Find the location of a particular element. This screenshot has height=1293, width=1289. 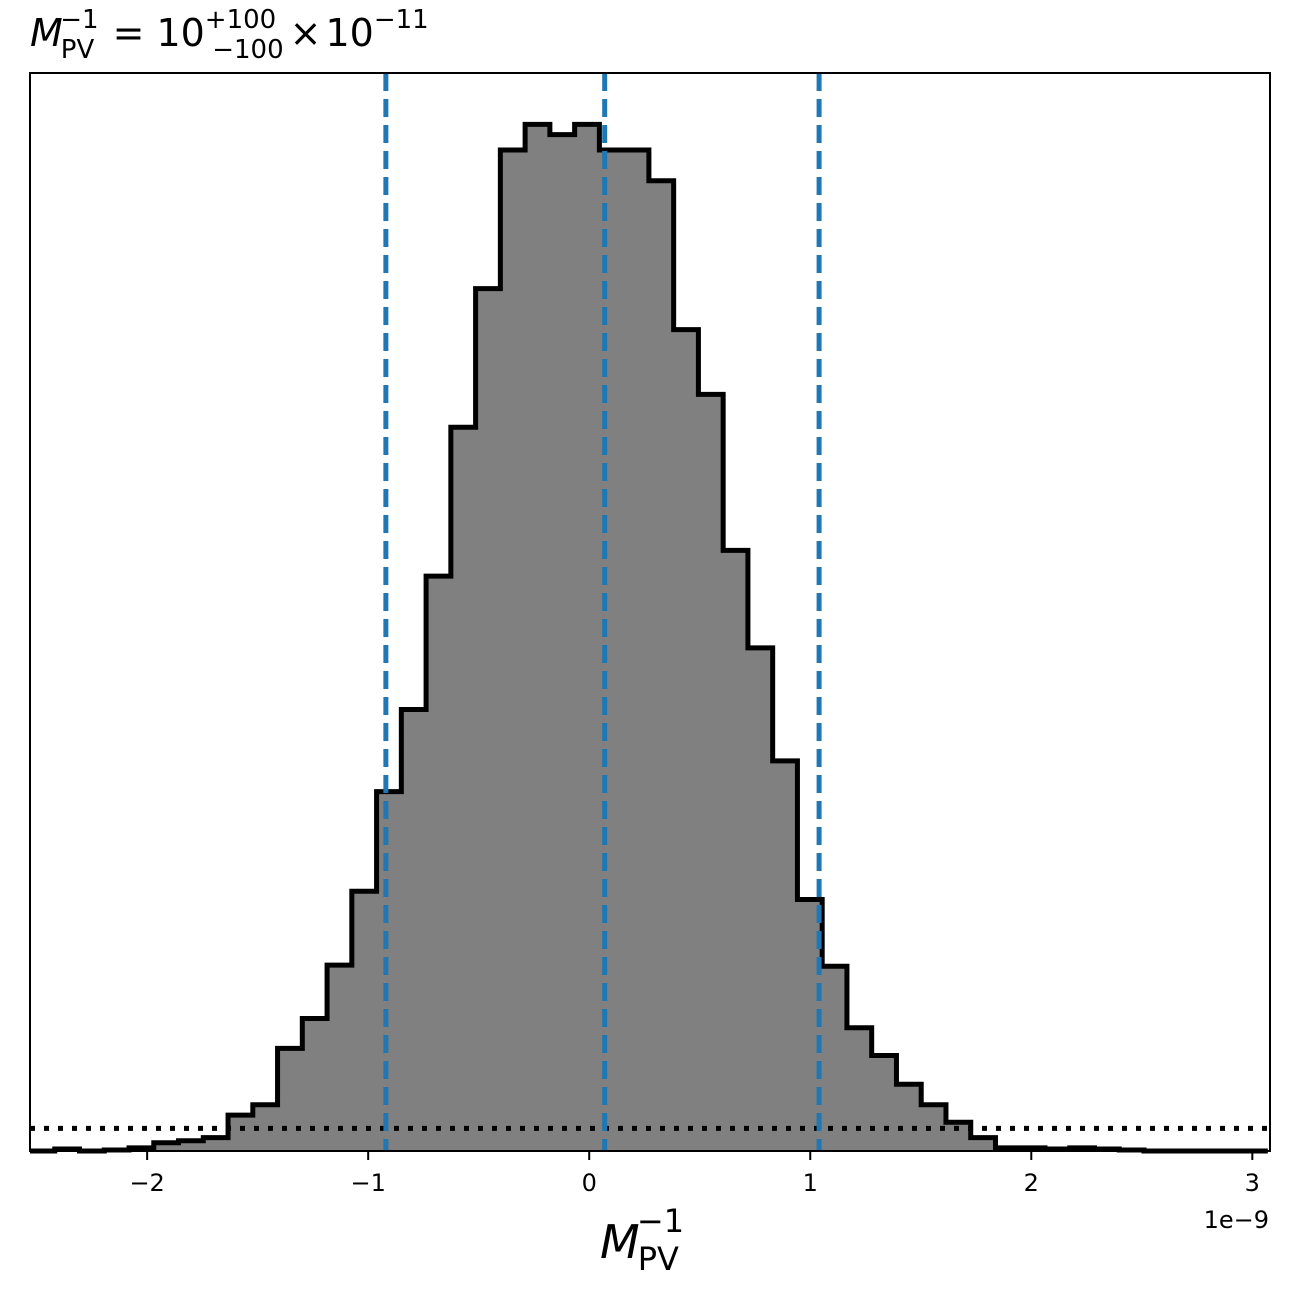

svg-text:MPV−1=10+100−100×10−11: MPV−1 = 10+100 −100 × 10−11 is located at coordinates (229, 35).